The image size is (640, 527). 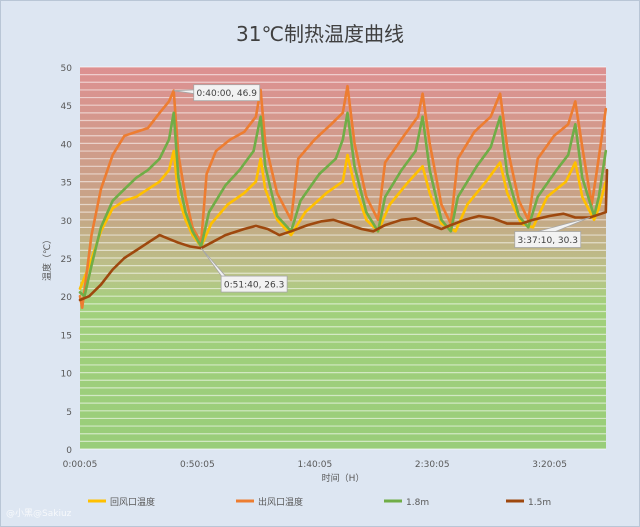 What do you see at coordinates (67, 145) in the screenshot?
I see `y-tick-label: 40` at bounding box center [67, 145].